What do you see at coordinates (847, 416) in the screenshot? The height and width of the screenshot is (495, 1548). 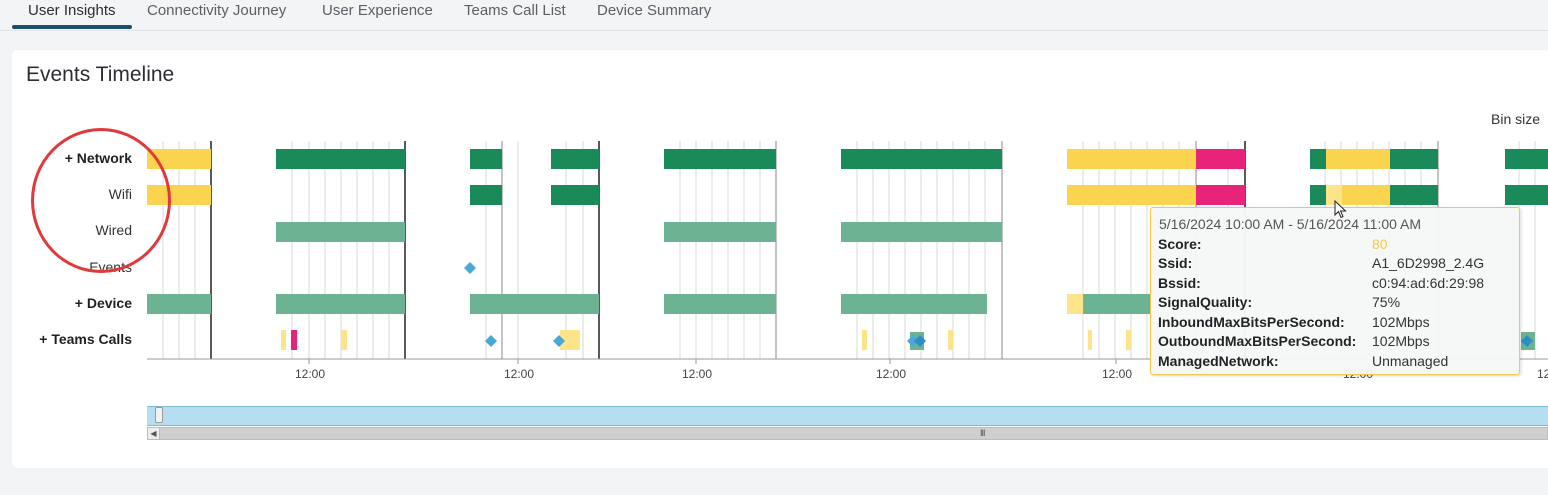 I see `timeline-navigator` at bounding box center [847, 416].